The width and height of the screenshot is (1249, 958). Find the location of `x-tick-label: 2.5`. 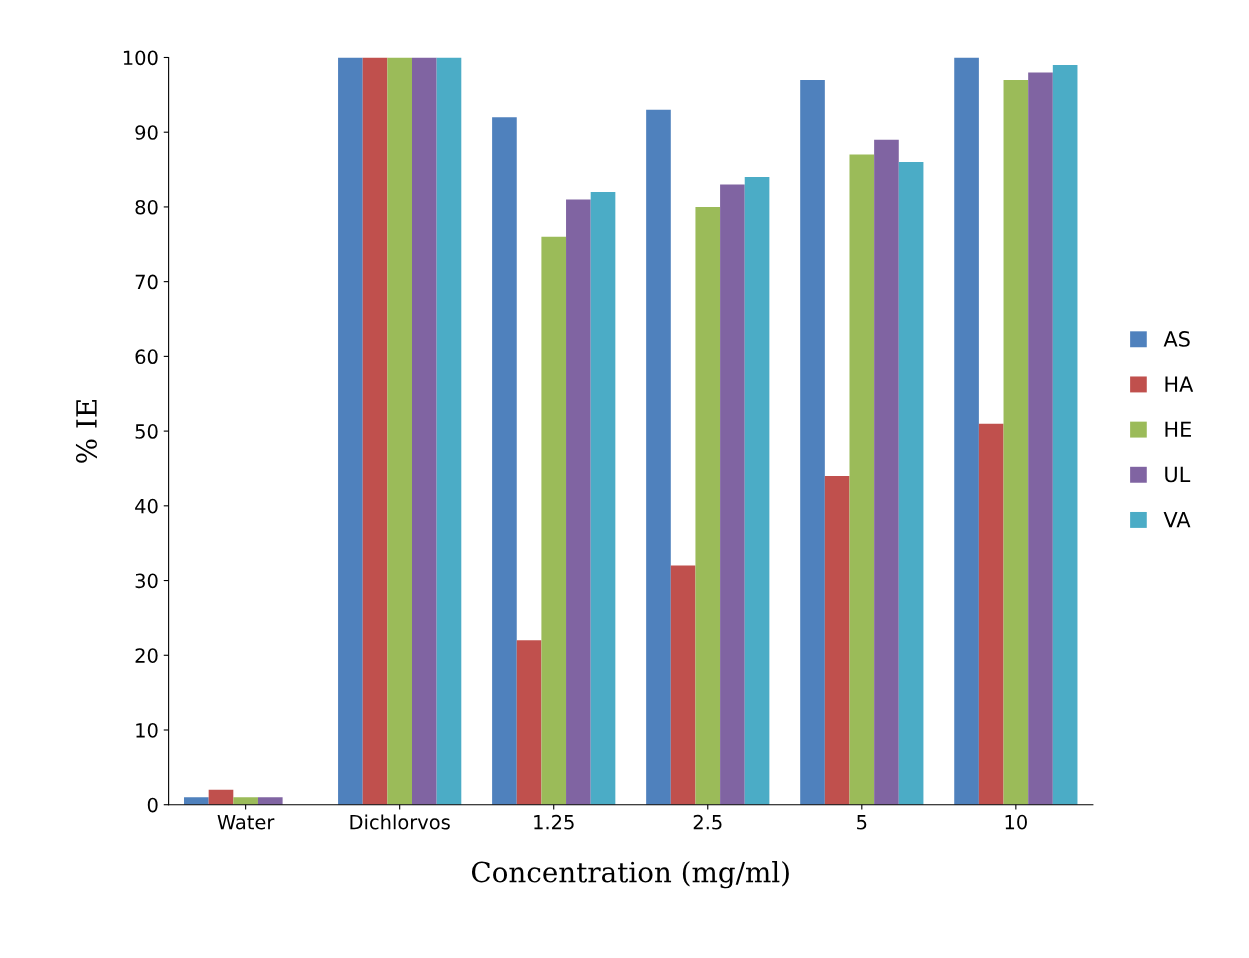

x-tick-label: 2.5 is located at coordinates (707, 822).